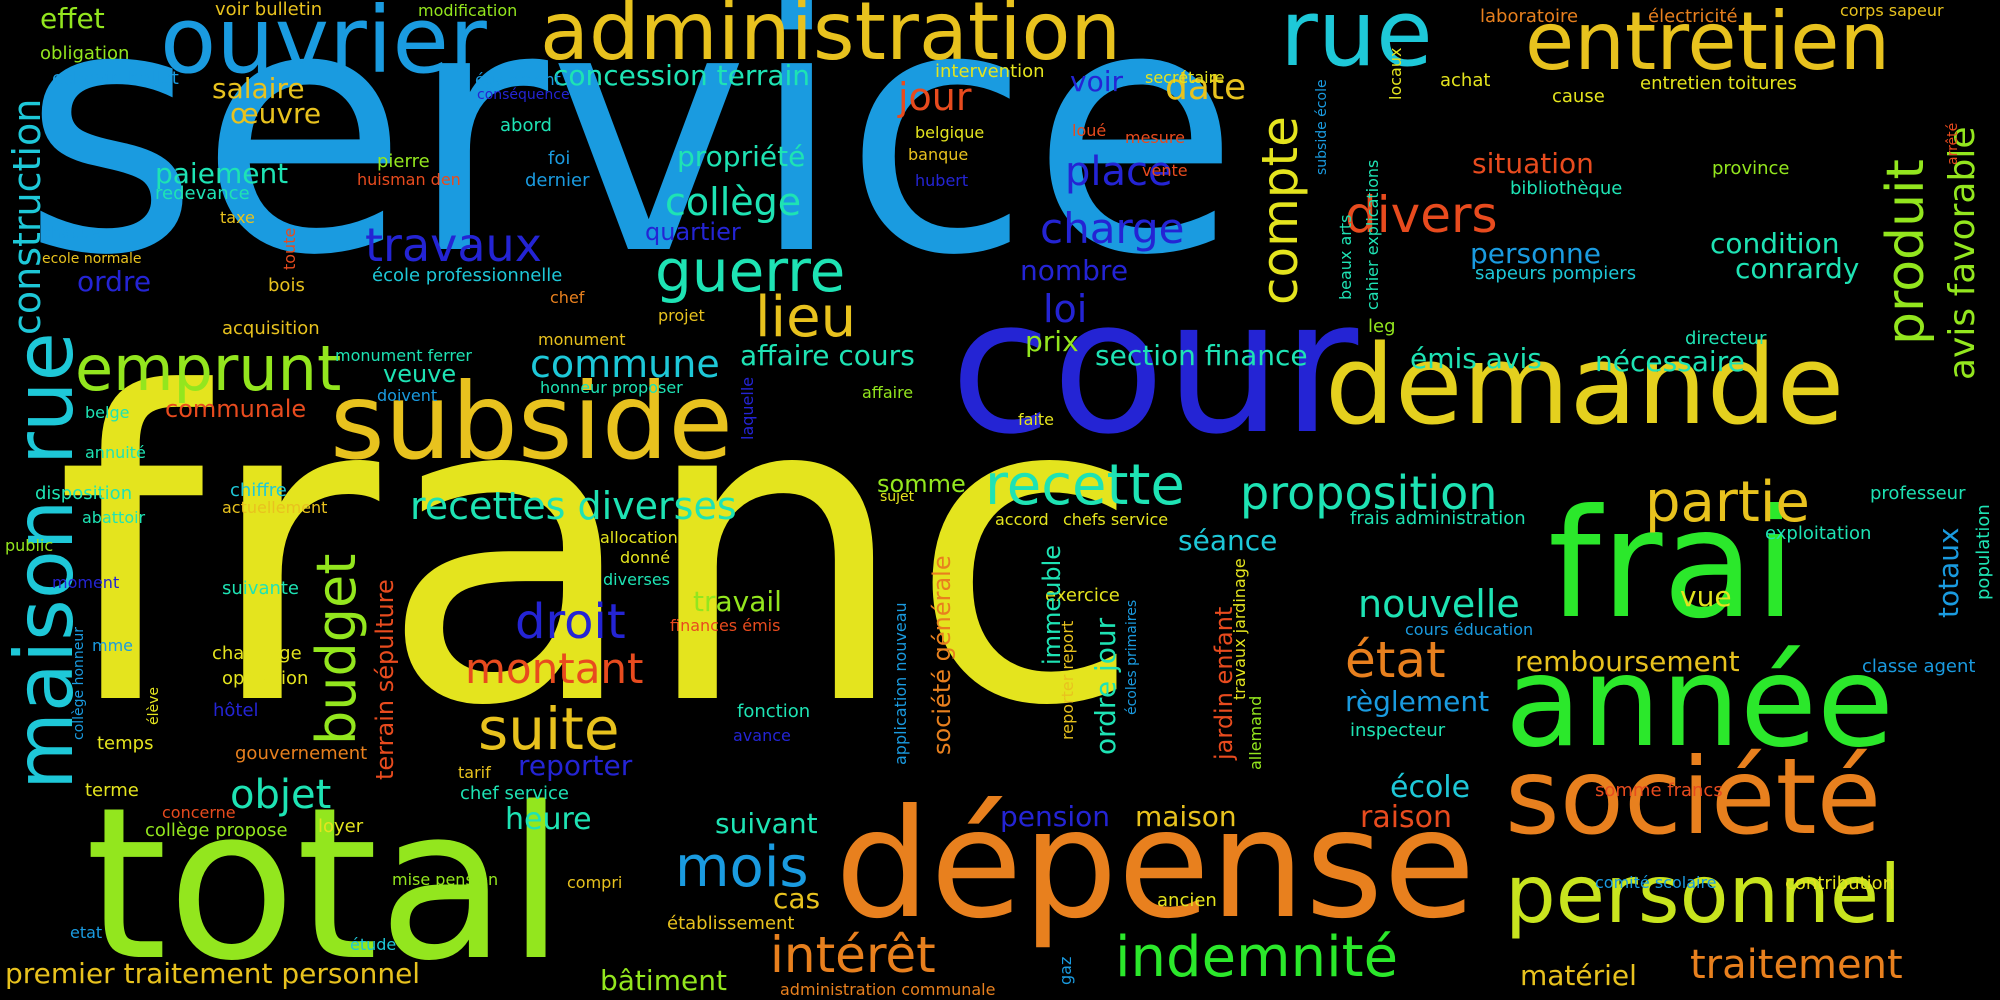 The height and width of the screenshot is (1000, 2000). What do you see at coordinates (1395, 73) in the screenshot?
I see `word-locaux: locaux` at bounding box center [1395, 73].